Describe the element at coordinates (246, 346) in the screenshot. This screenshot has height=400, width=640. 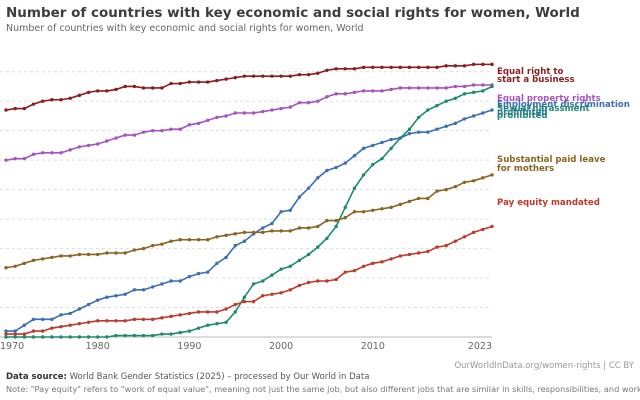
I see `x-axis: 1970 1980 1990 2000 2010 2023` at that location.